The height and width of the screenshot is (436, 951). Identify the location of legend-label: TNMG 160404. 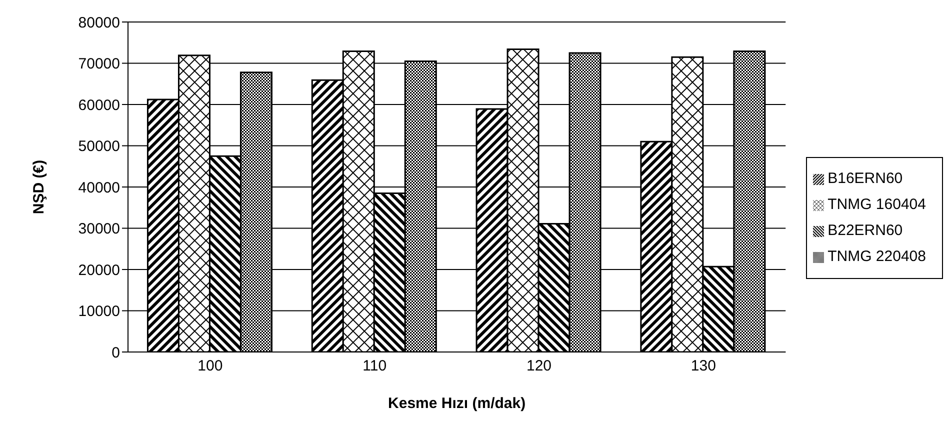
(877, 204).